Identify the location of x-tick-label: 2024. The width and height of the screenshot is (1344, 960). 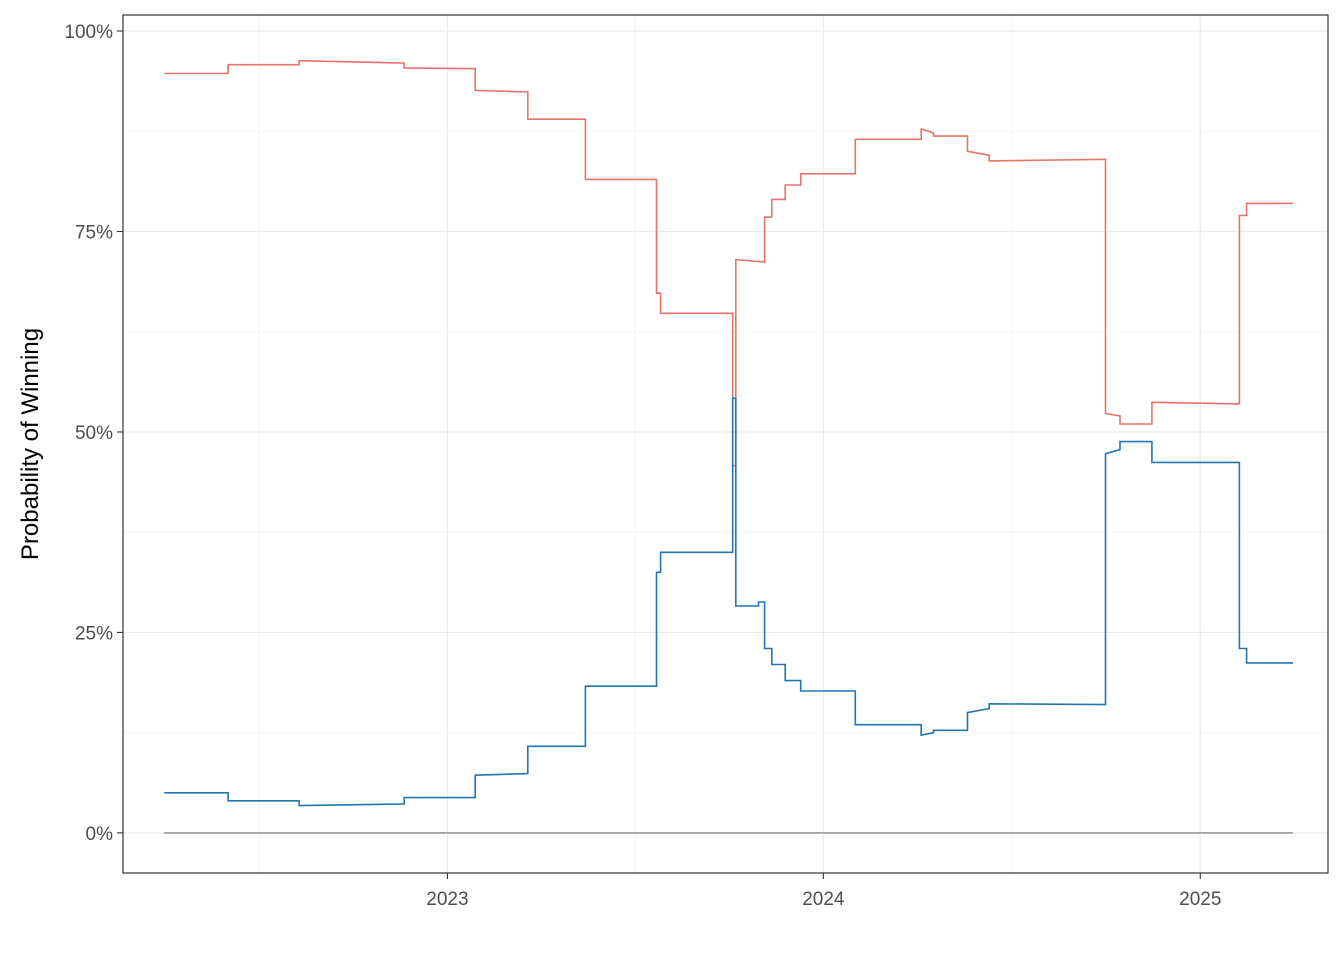
(823, 899).